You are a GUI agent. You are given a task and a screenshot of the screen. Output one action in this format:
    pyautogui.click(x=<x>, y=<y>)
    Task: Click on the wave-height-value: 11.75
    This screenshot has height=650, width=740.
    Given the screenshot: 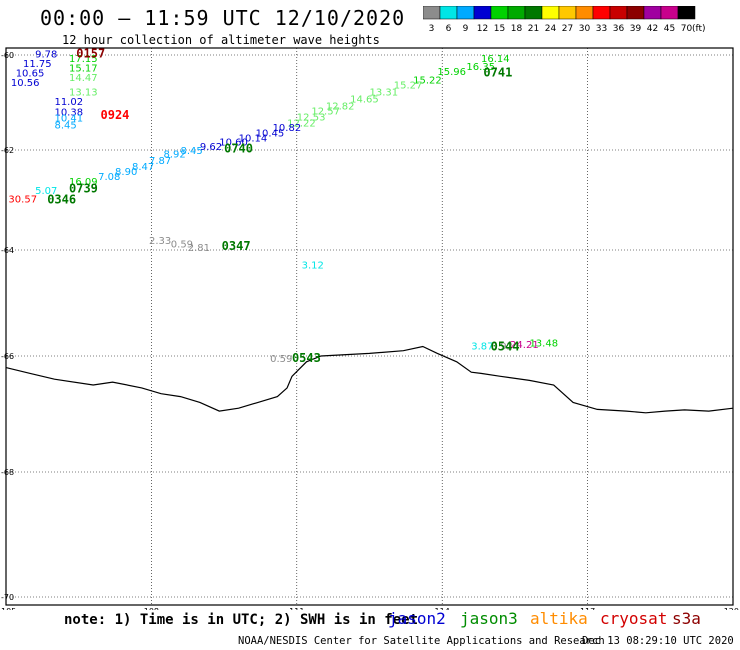 What is the action you would take?
    pyautogui.click(x=37, y=64)
    